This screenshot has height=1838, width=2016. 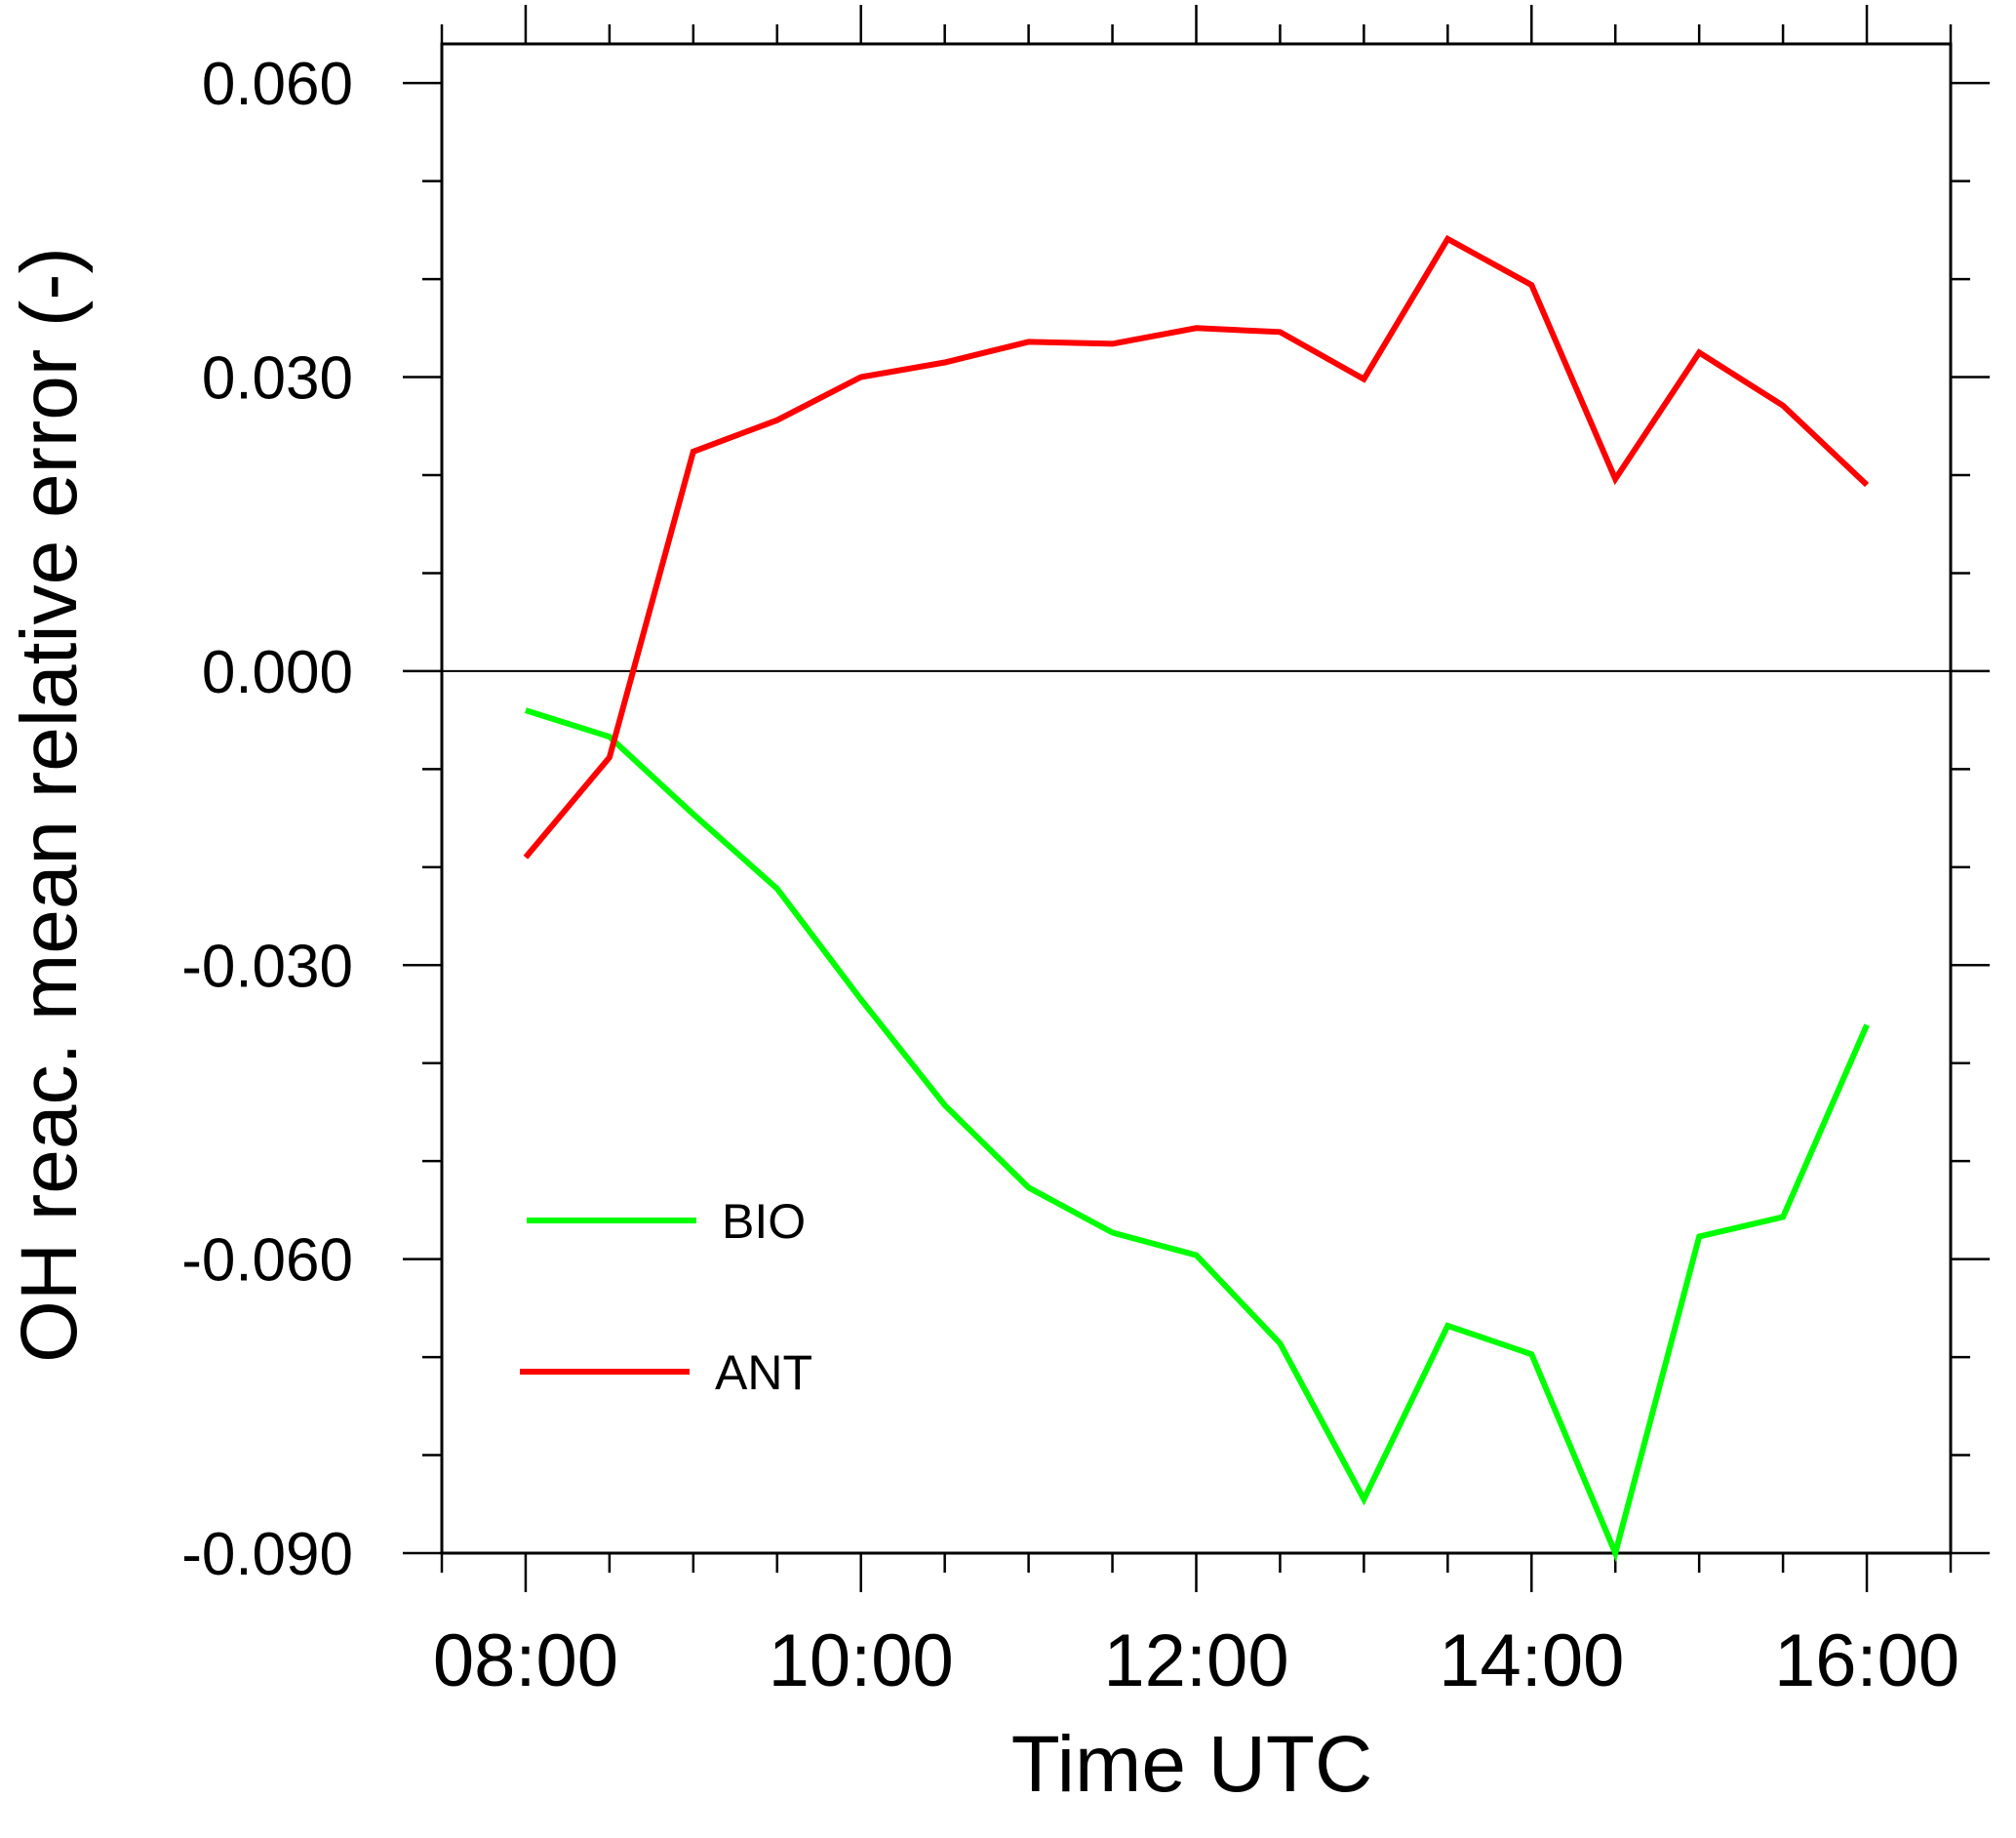 I want to click on legend-label-bio: BIO, so click(x=764, y=1221).